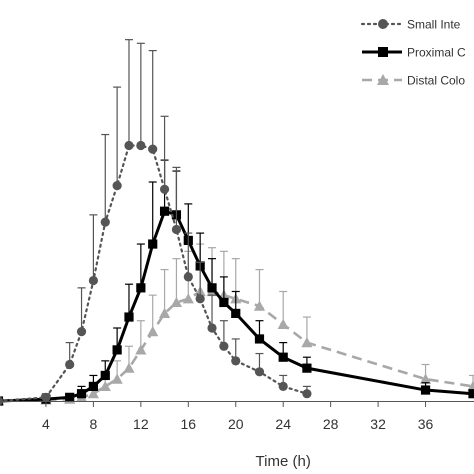 This screenshot has width=474, height=474. Describe the element at coordinates (141, 424) in the screenshot. I see `x-tick-label: 12` at that location.